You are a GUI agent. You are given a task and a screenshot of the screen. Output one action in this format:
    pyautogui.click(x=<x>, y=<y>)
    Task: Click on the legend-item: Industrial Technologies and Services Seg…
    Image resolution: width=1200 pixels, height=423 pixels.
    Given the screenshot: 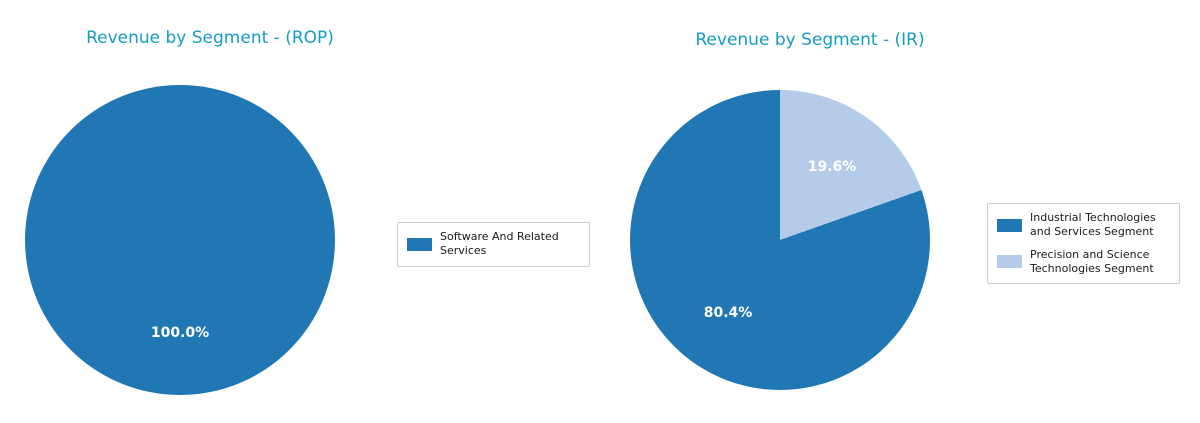 What is the action you would take?
    pyautogui.click(x=1083, y=225)
    